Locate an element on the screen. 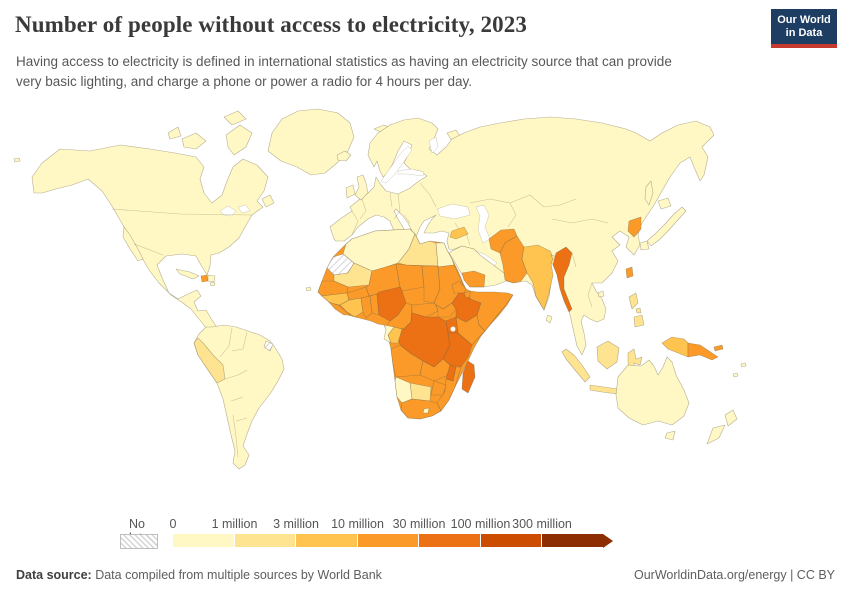 The image size is (850, 600). region-tasmania is located at coordinates (670, 435).